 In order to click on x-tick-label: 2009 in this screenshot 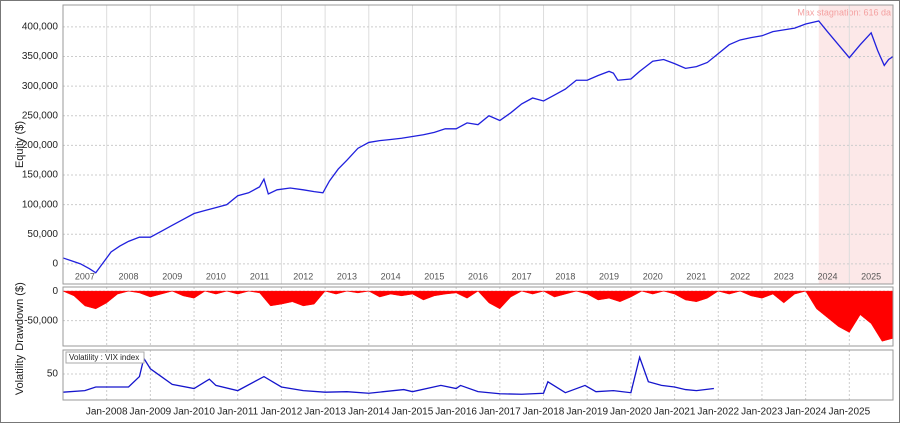, I will do `click(172, 276)`.